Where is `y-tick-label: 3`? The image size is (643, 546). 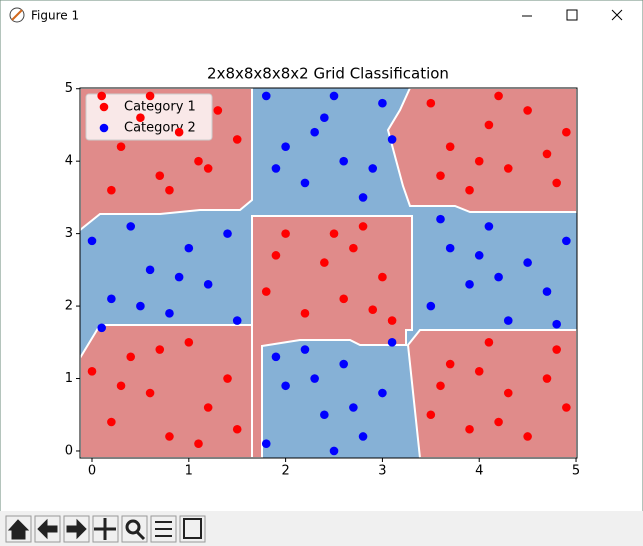 y-tick-label: 3 is located at coordinates (69, 233).